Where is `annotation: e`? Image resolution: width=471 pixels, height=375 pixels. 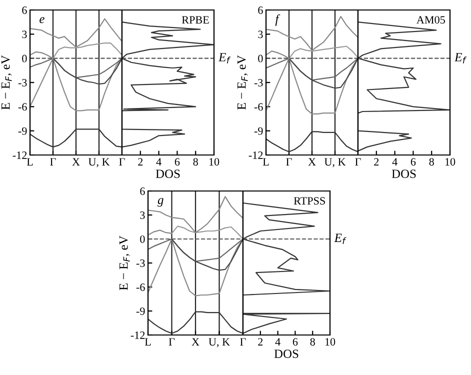 annotation: e is located at coordinates (42, 20).